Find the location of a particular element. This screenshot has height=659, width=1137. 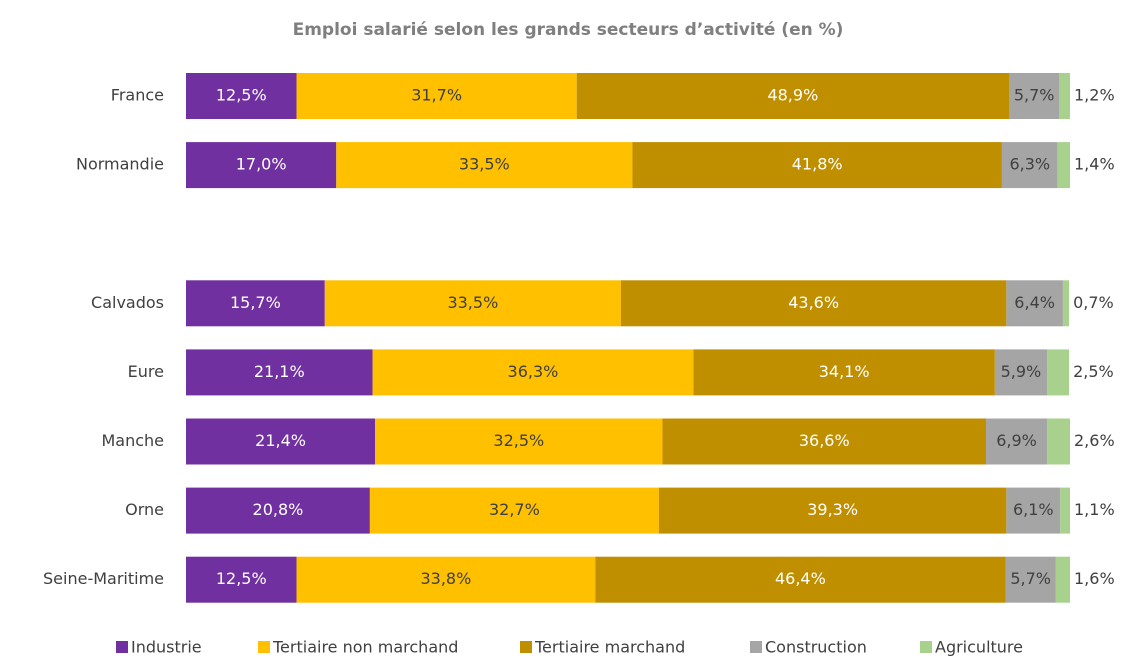

data-label: 21,1% is located at coordinates (279, 371).